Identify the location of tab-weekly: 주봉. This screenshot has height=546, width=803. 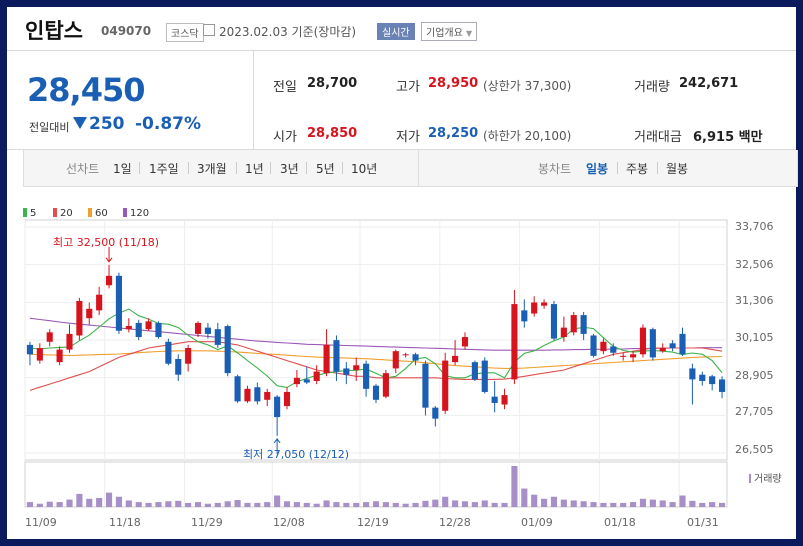
(637, 169).